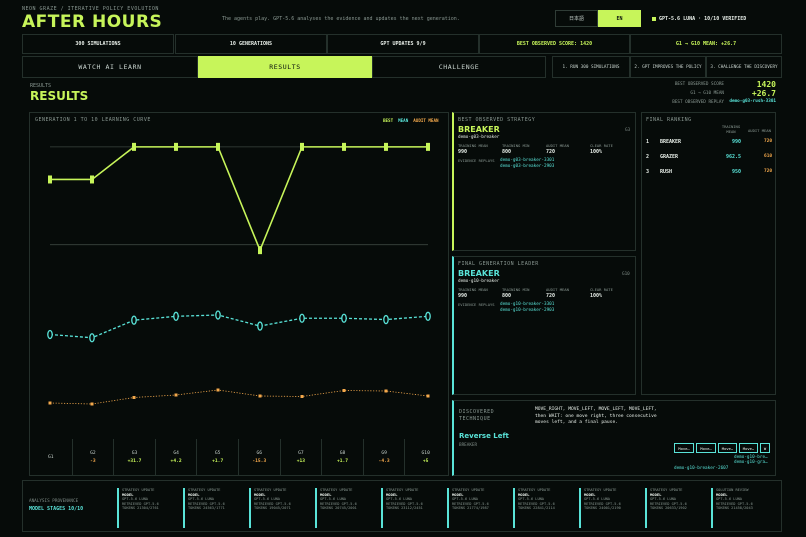 The width and height of the screenshot is (806, 537). Describe the element at coordinates (701, 468) in the screenshot. I see `technique-replay-link: demo-g10-breaker-2607` at that location.